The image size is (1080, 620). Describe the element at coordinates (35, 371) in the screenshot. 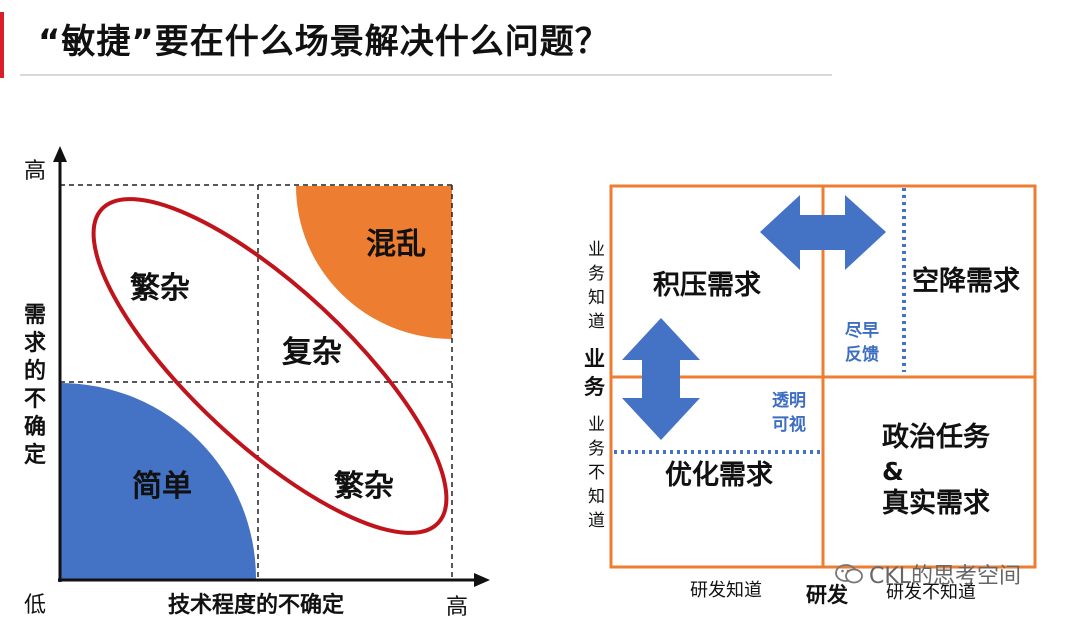

I see `svg-text: 的` at that location.